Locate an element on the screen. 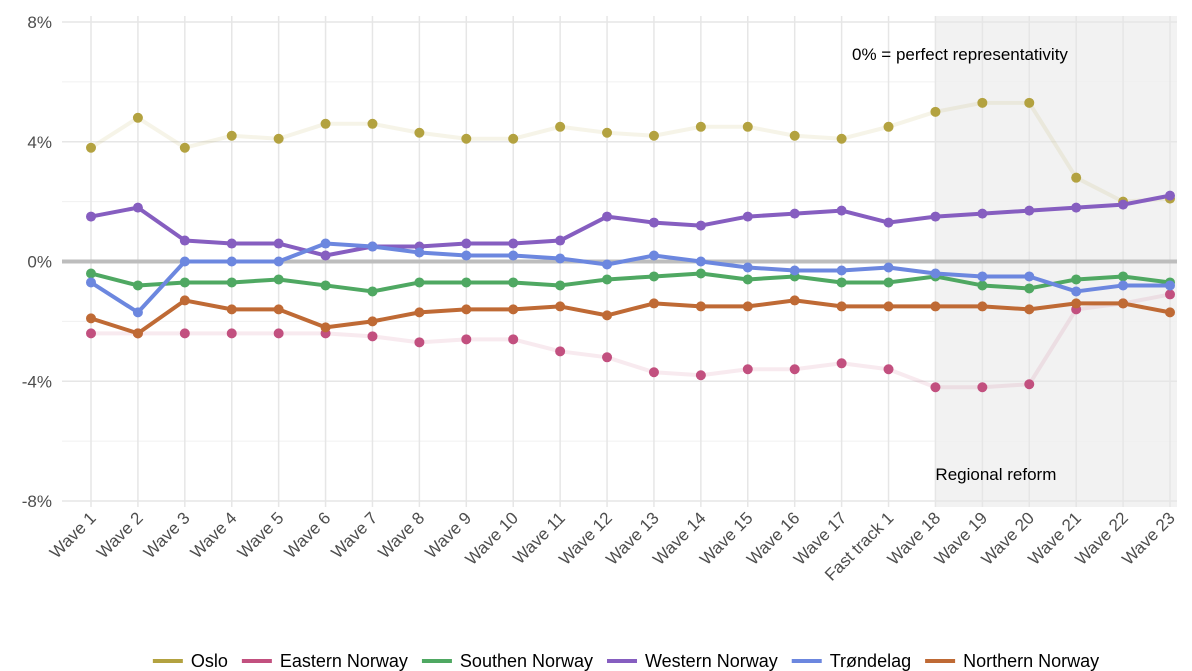  x-tick-label: Wave 3 is located at coordinates (167, 535).